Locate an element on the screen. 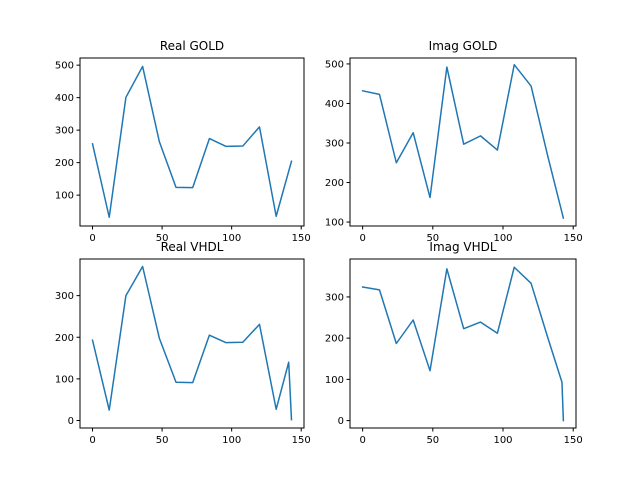 Image resolution: width=640 pixels, height=480 pixels. imag-vhdl-y-tick-label: 200 is located at coordinates (334, 339).